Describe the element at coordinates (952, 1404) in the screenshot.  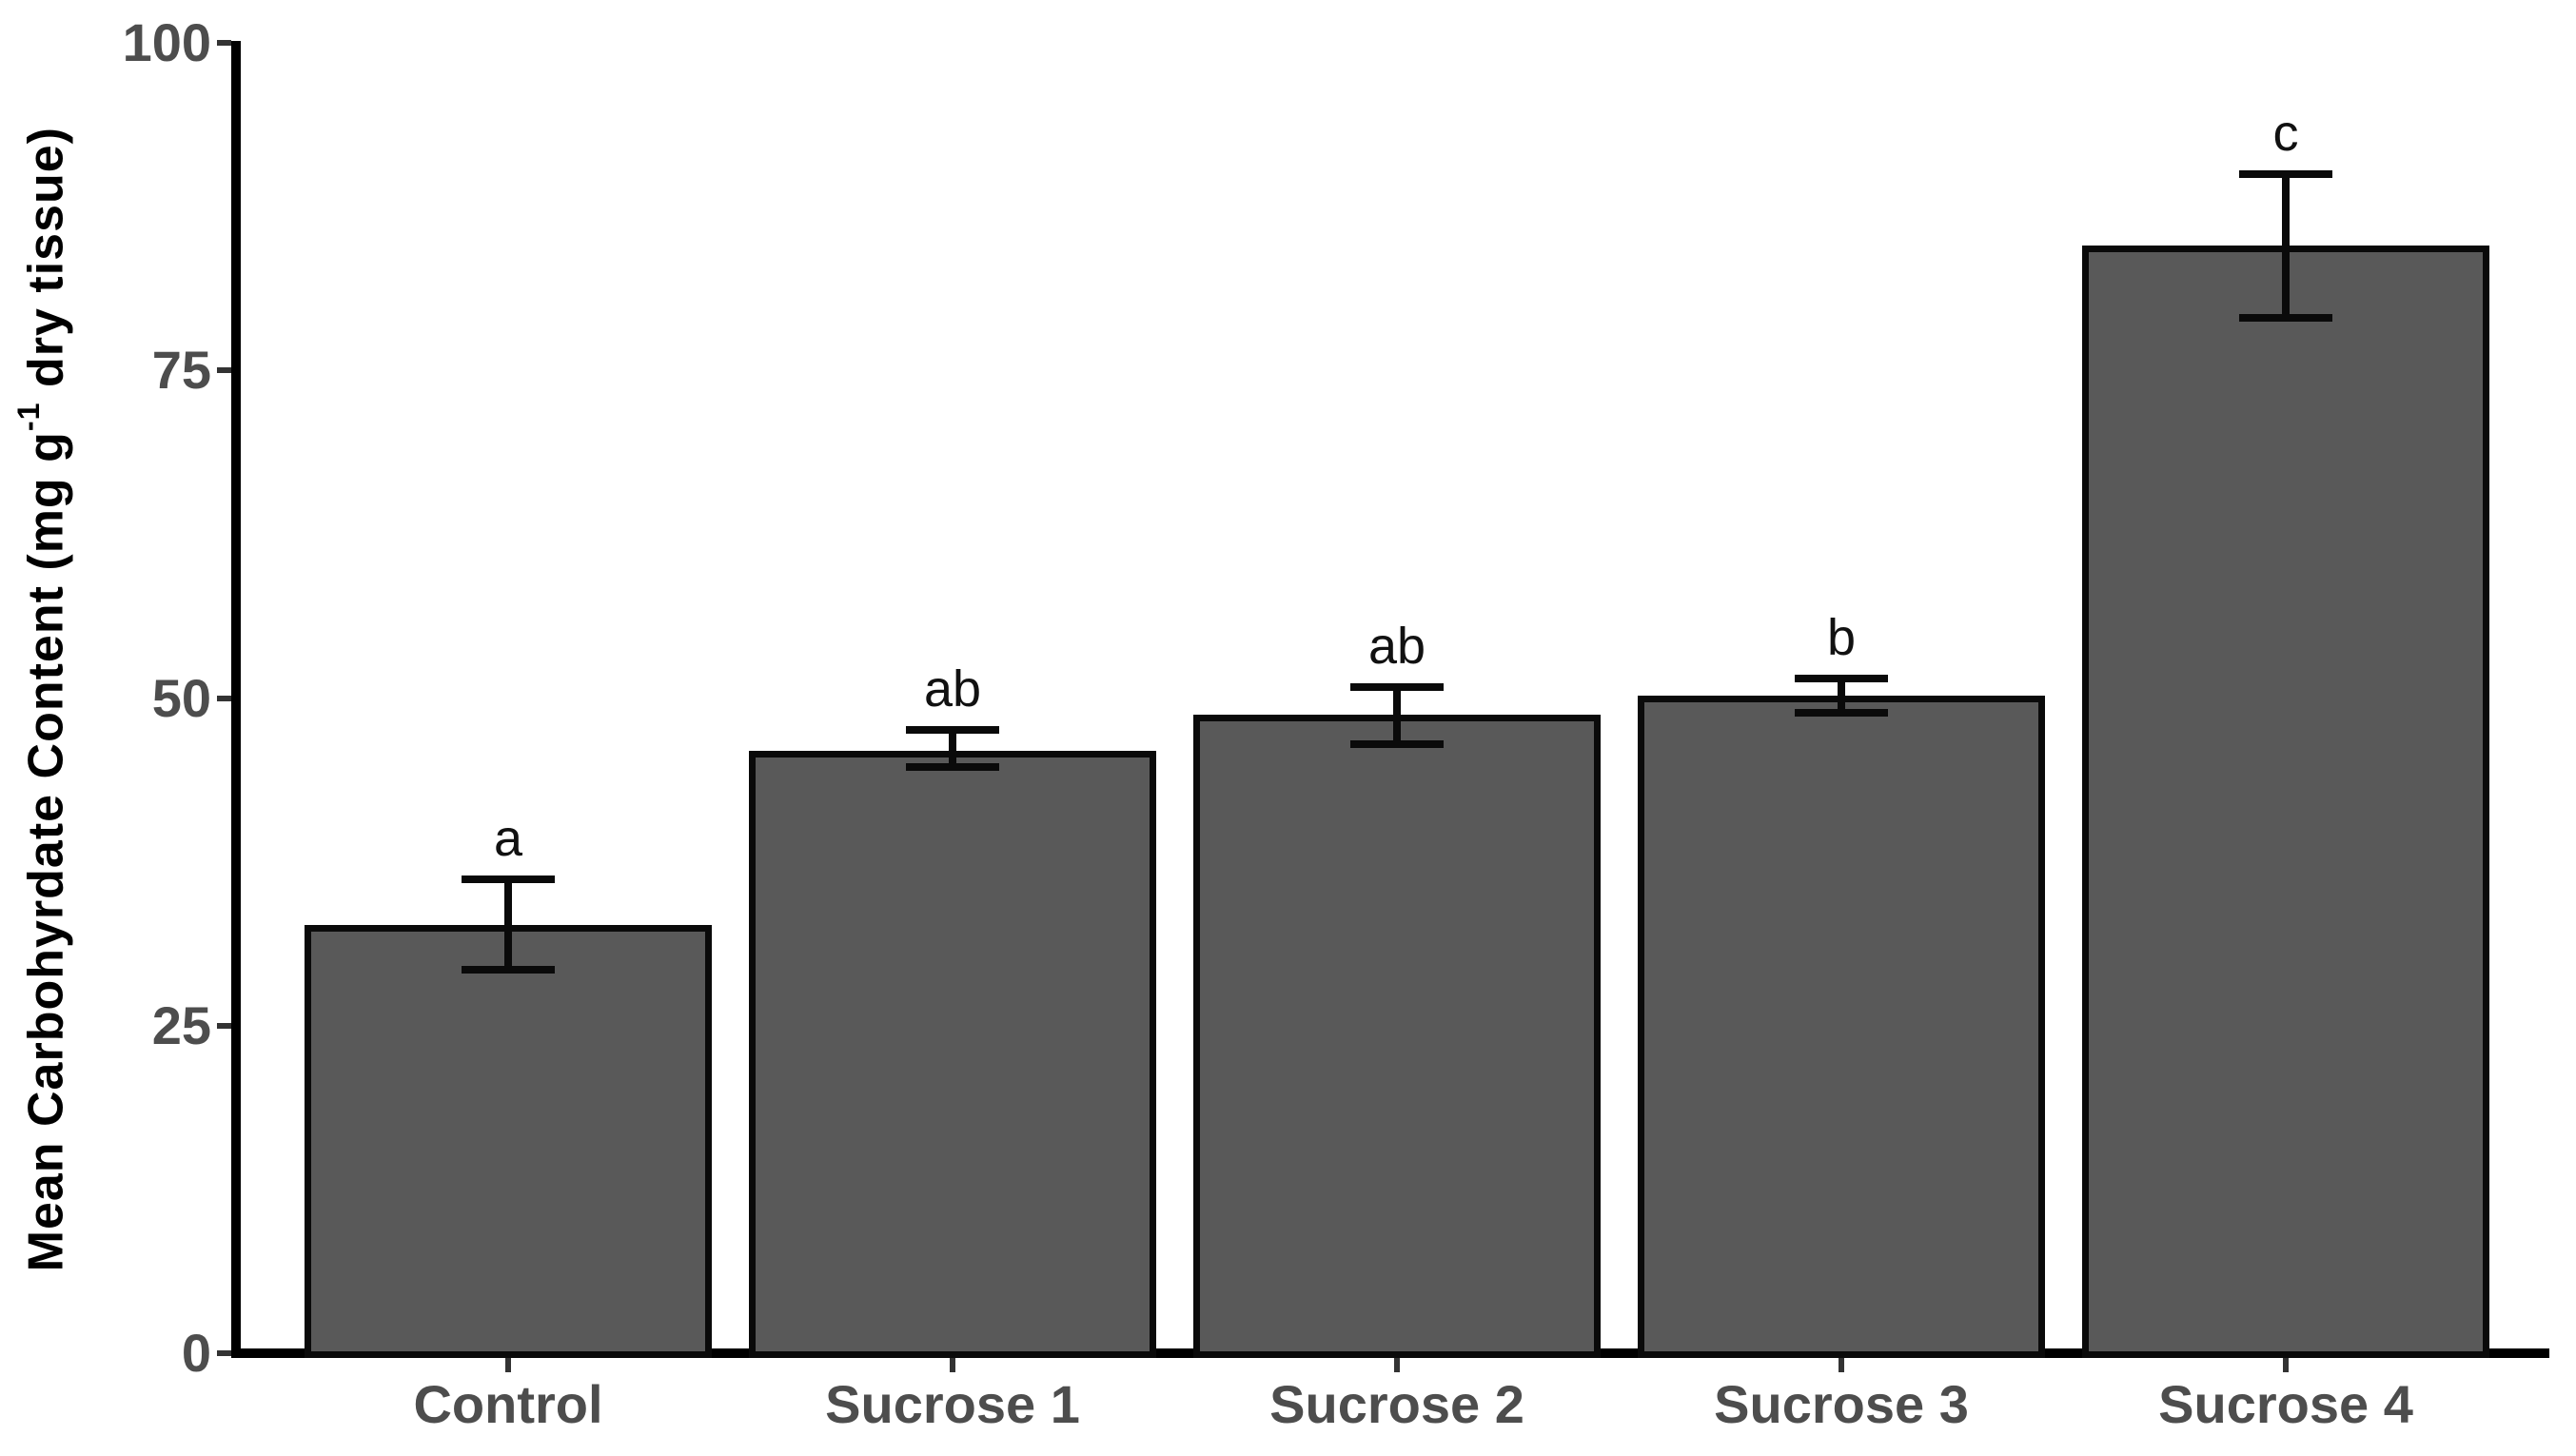
I see `x-axis-tick-label: Sucrose 1` at that location.